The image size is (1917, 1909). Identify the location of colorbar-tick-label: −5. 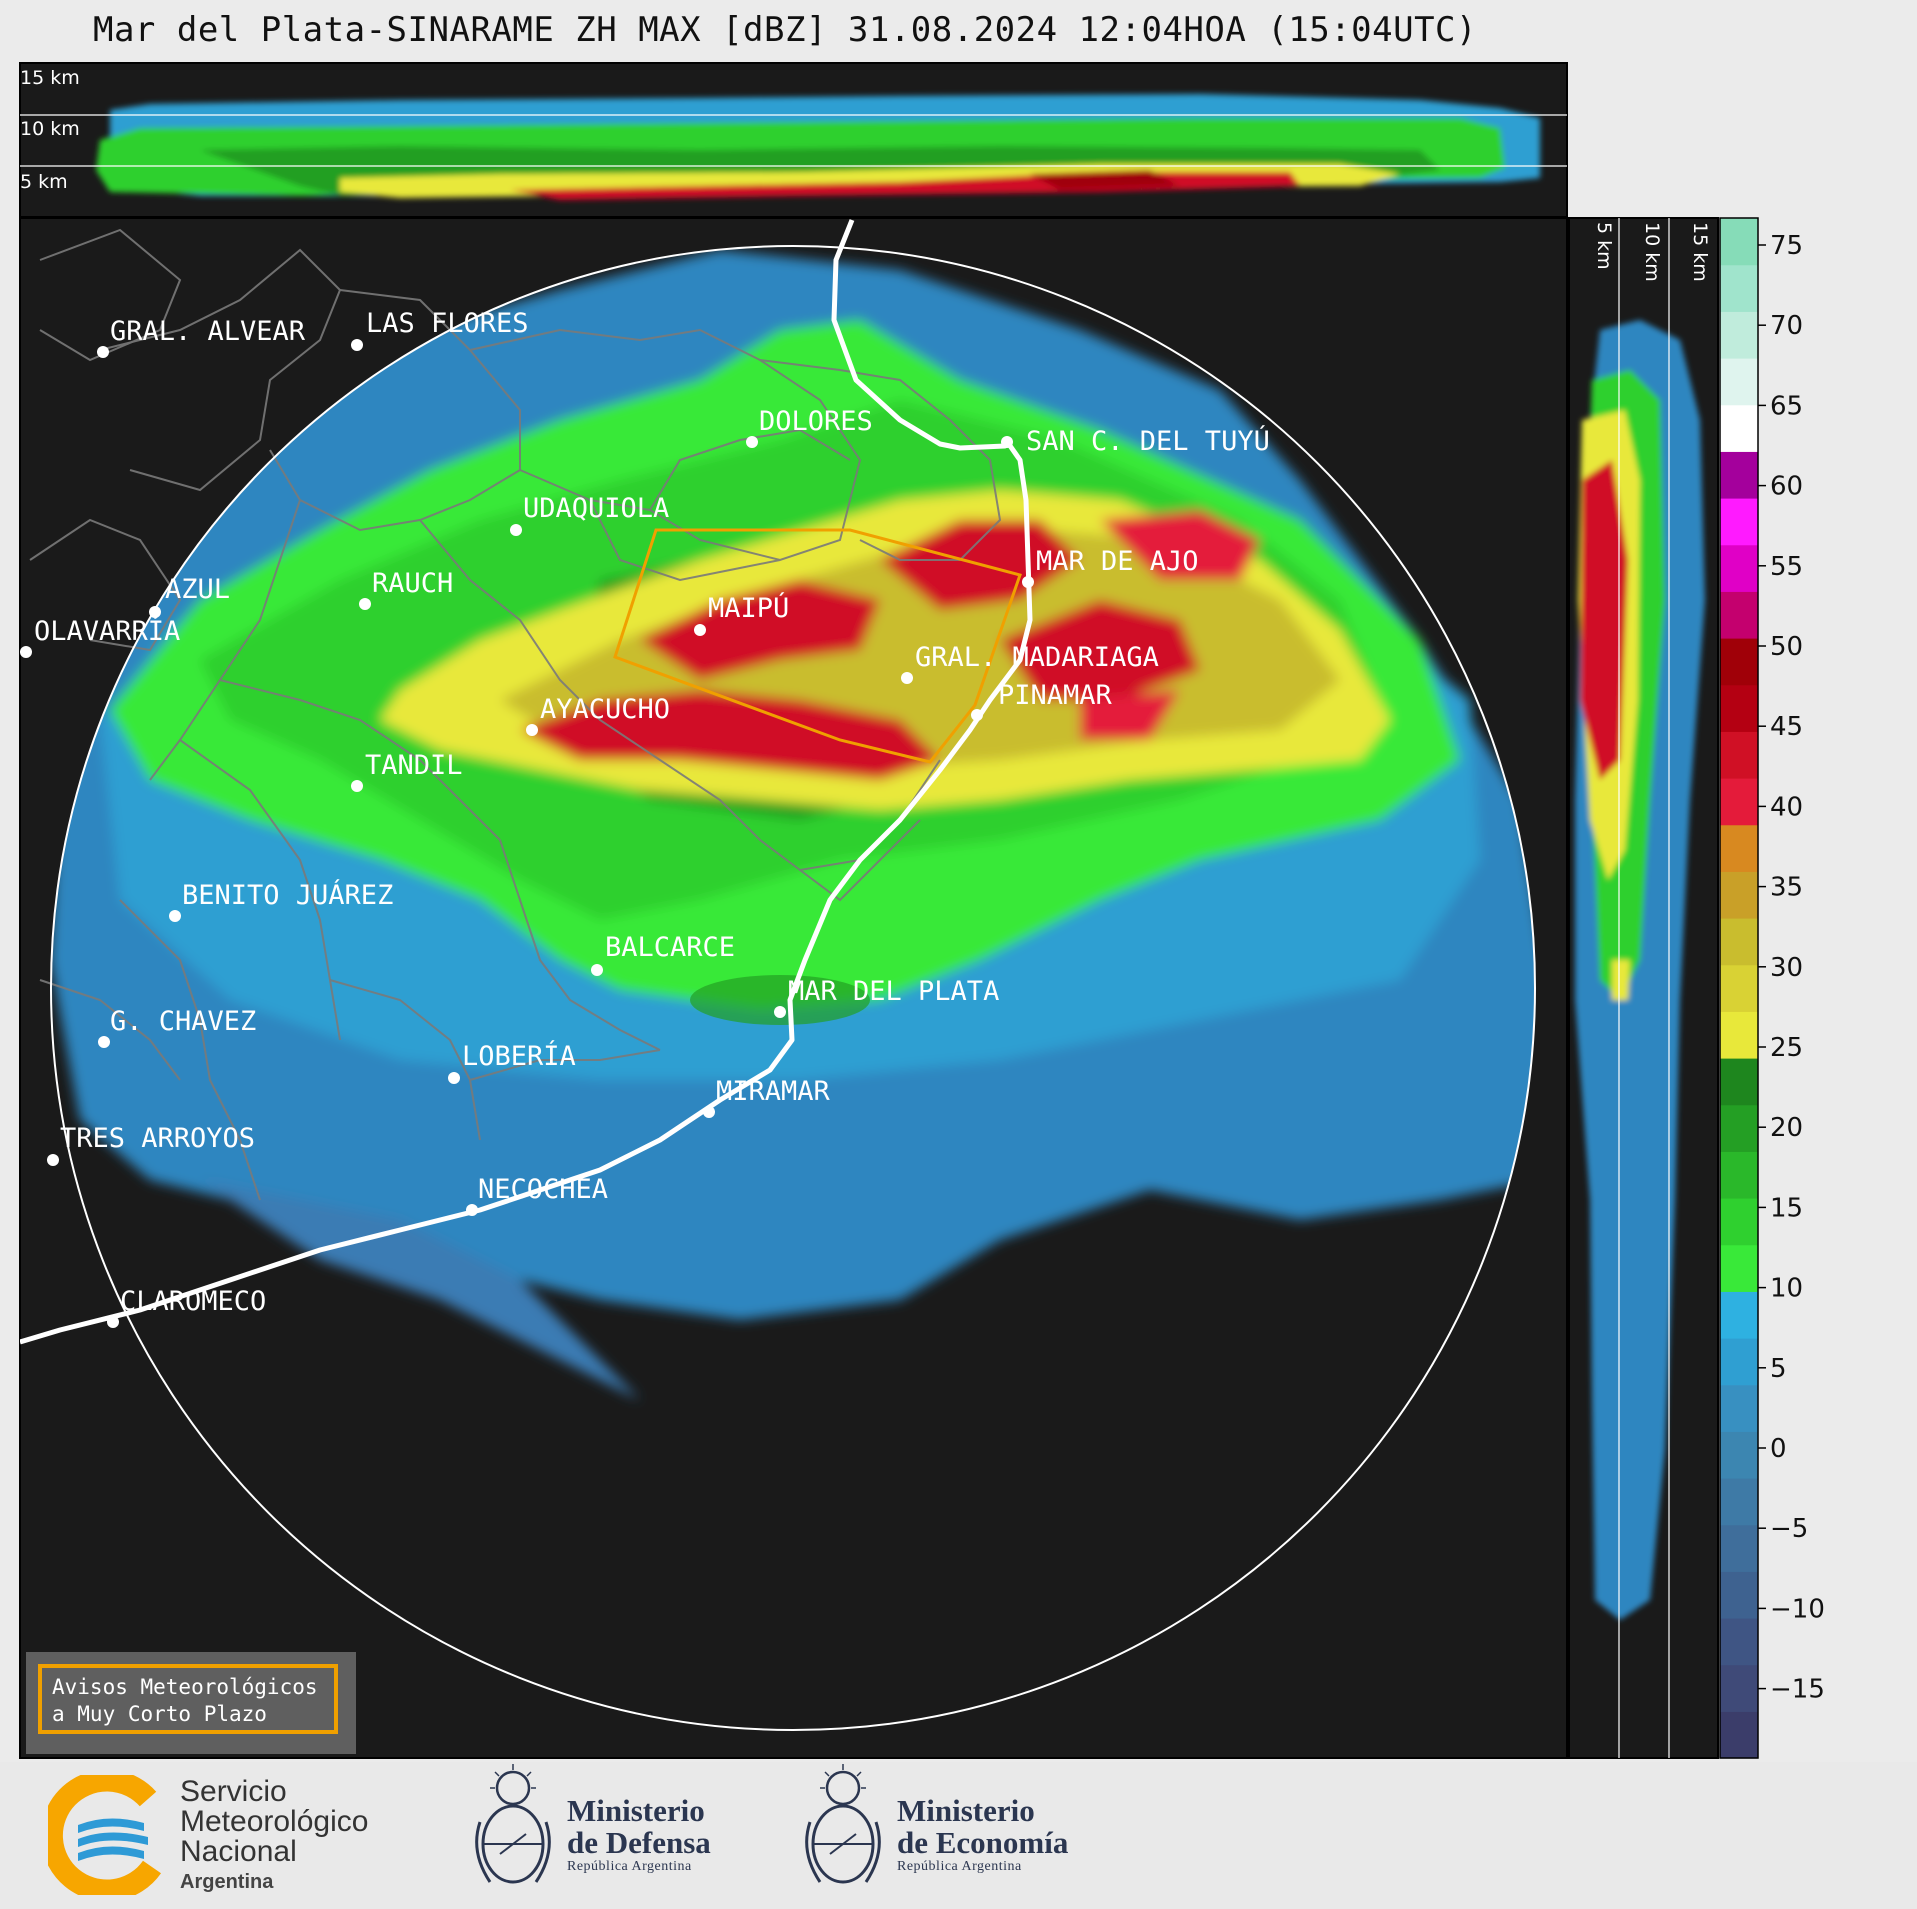
(1789, 1529).